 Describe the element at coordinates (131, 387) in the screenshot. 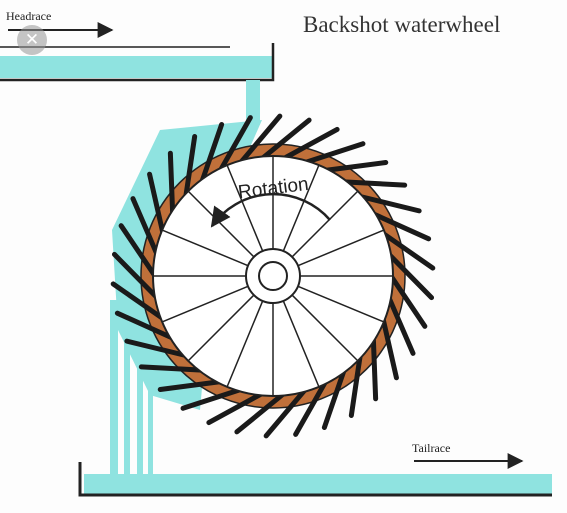

I see `water-streams` at that location.